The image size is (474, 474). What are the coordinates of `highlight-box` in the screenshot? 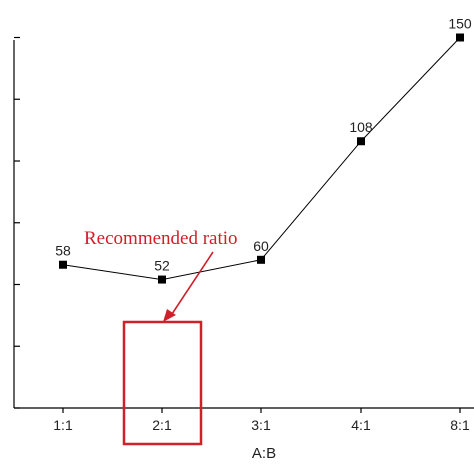 It's located at (162, 383).